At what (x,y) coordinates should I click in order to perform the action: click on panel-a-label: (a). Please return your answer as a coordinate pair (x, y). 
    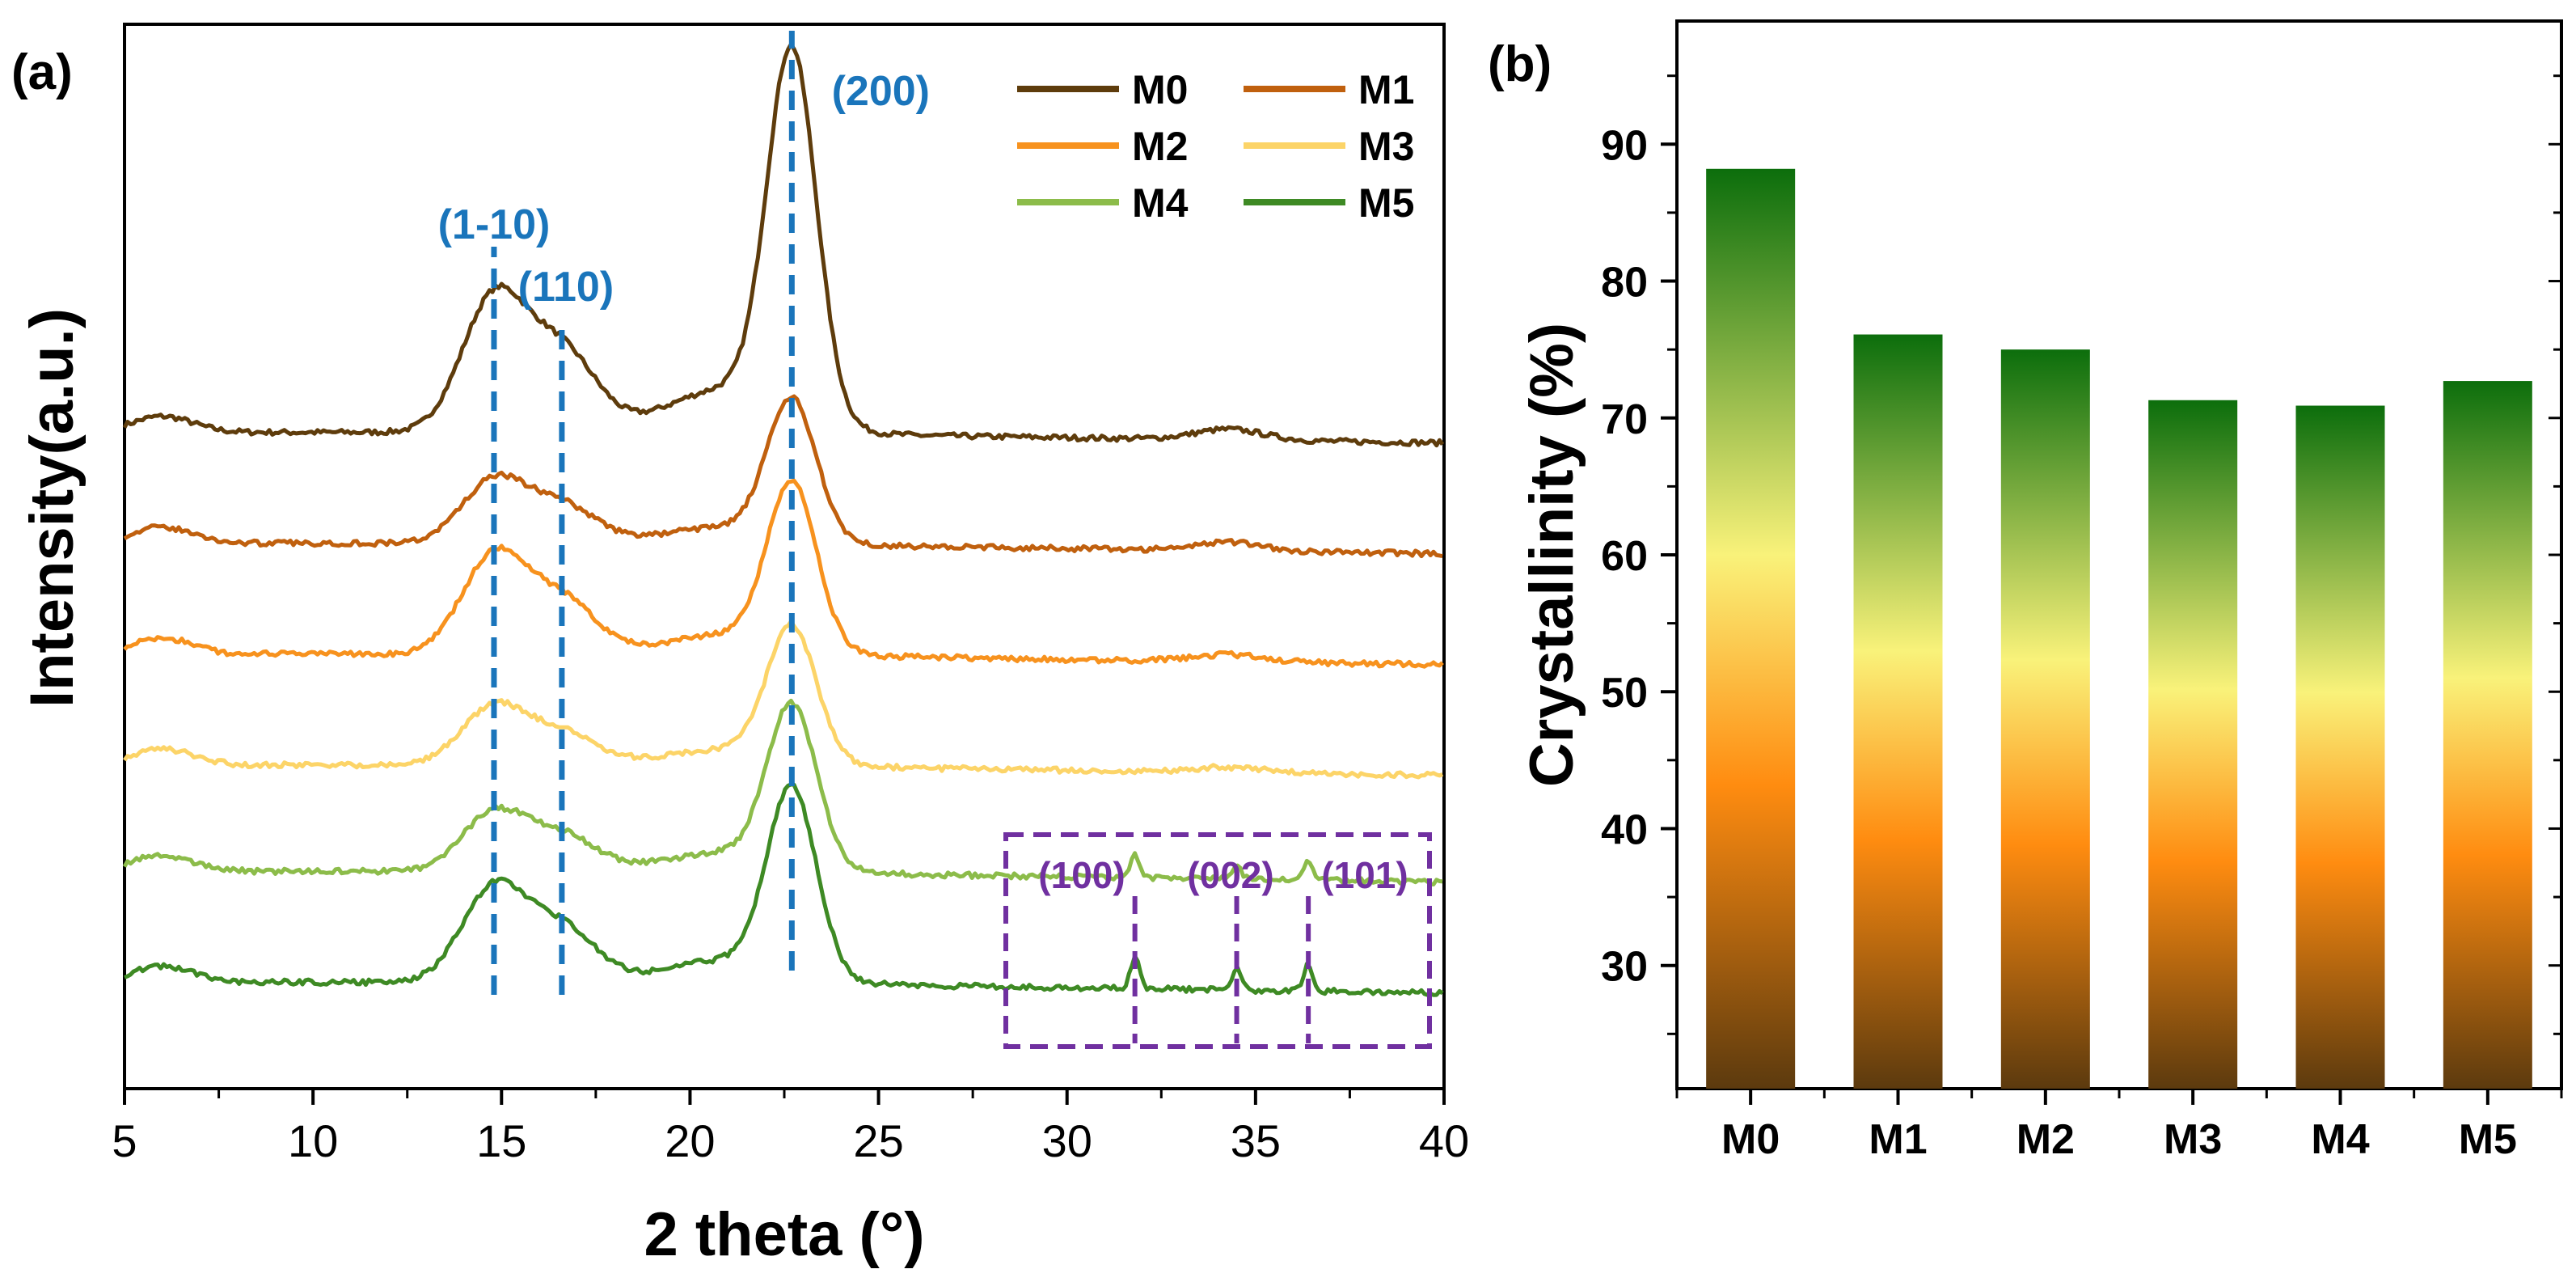
    Looking at the image, I should click on (42, 72).